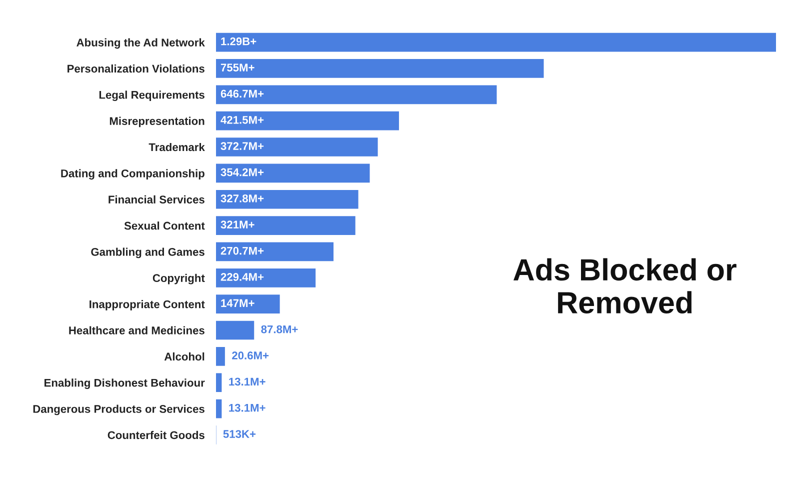 This screenshot has height=487, width=800. Describe the element at coordinates (156, 199) in the screenshot. I see `y-tick-label: Financial Services` at that location.